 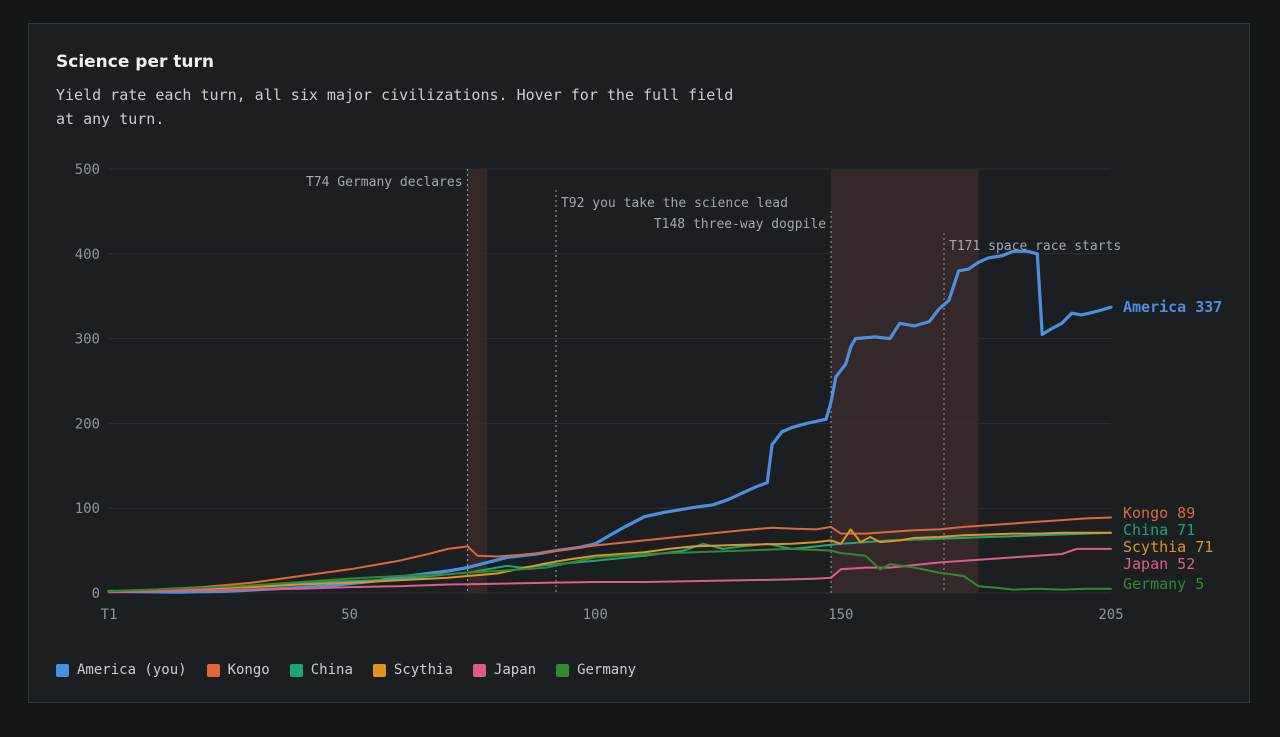 I want to click on annotation-label: T74 Germany declares, so click(x=384, y=182).